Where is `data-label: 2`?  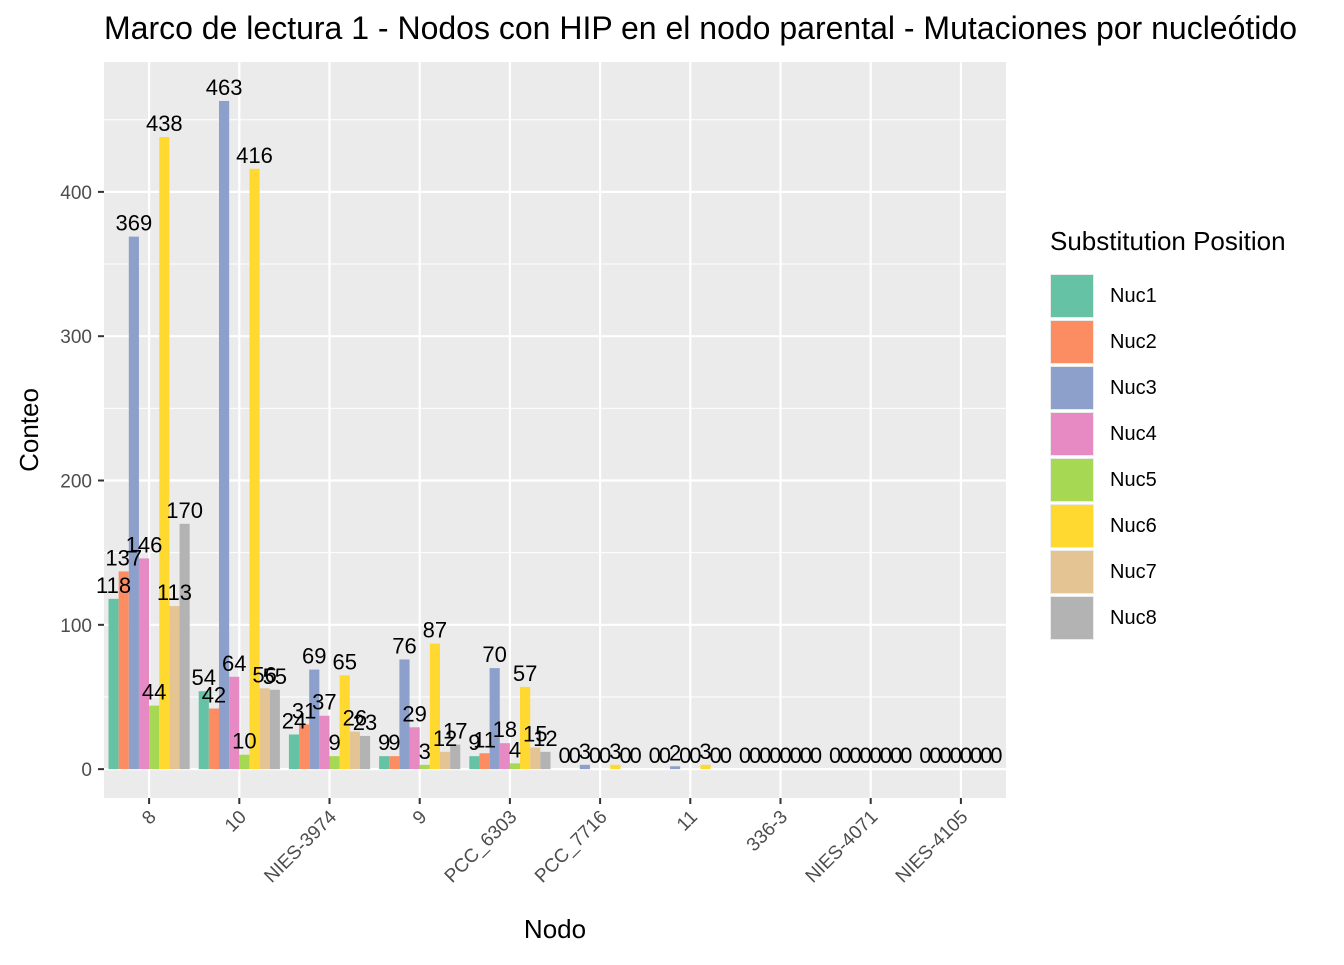 data-label: 2 is located at coordinates (675, 752).